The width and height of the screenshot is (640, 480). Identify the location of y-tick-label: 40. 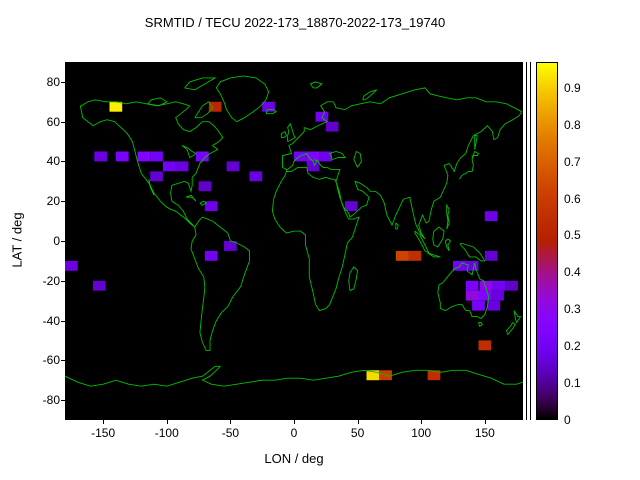
(53, 161).